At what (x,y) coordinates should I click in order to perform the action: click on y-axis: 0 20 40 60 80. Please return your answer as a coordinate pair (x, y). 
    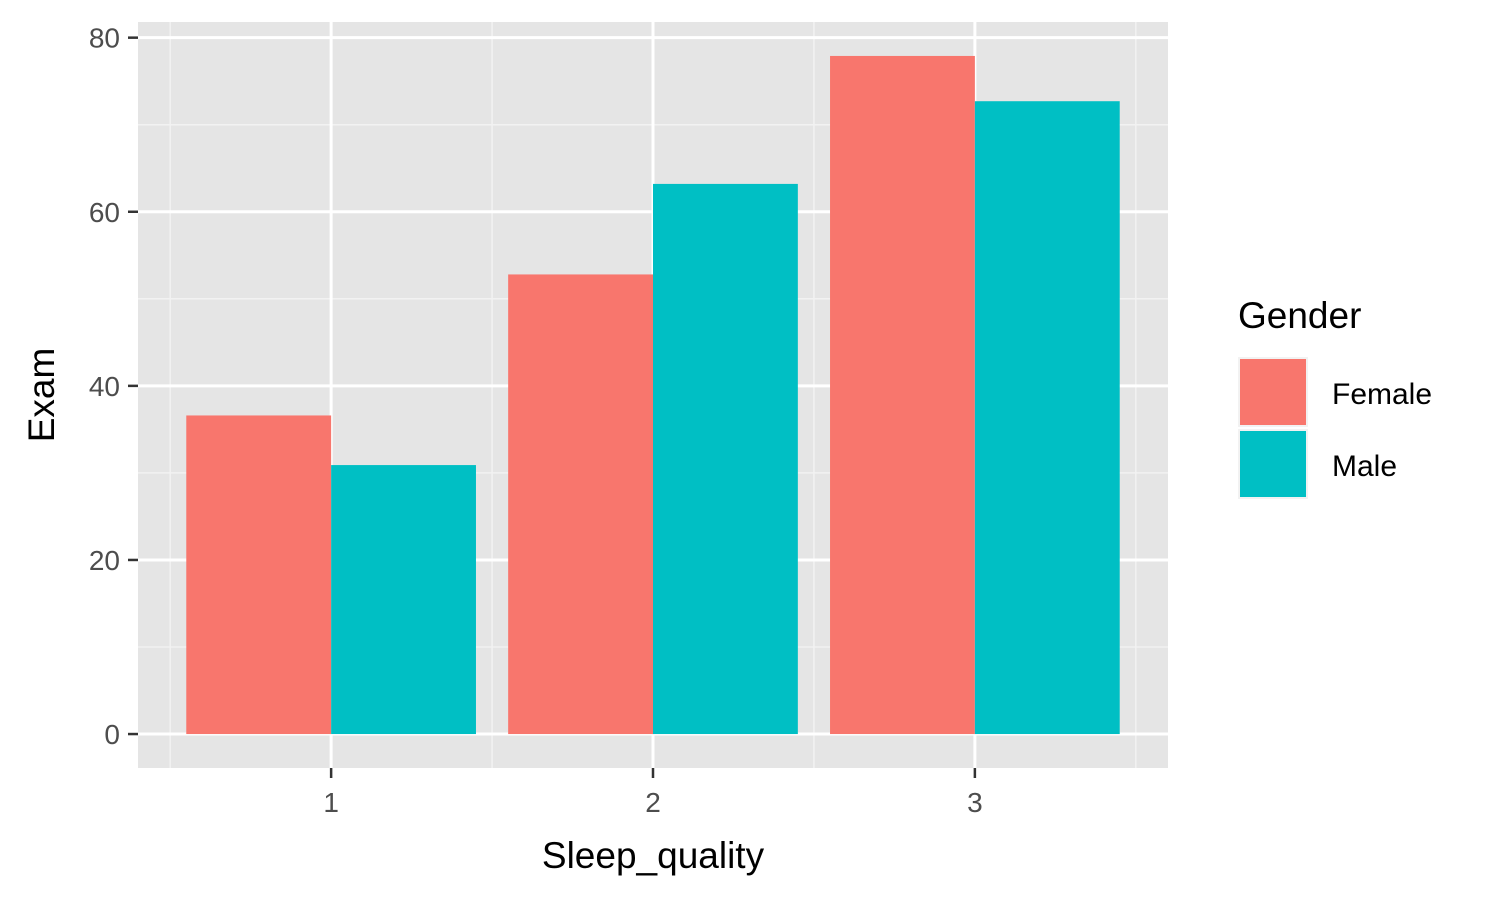
    Looking at the image, I should click on (113, 386).